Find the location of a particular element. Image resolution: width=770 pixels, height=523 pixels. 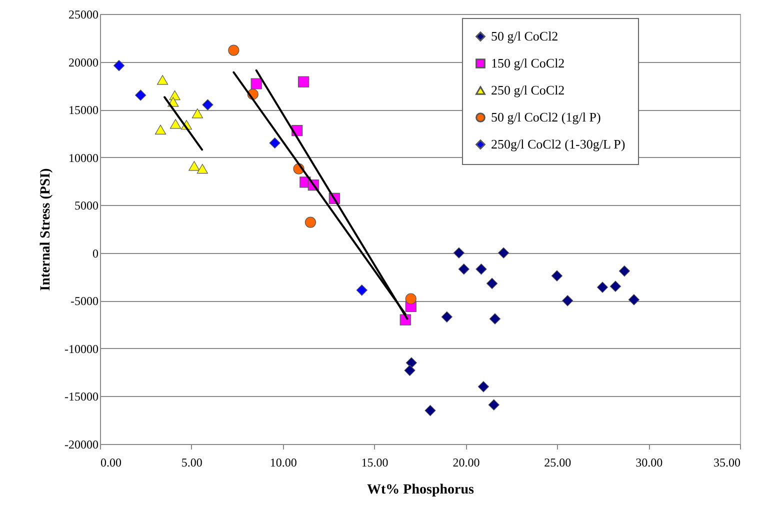

y-tick-label: -20000 is located at coordinates (81, 445).